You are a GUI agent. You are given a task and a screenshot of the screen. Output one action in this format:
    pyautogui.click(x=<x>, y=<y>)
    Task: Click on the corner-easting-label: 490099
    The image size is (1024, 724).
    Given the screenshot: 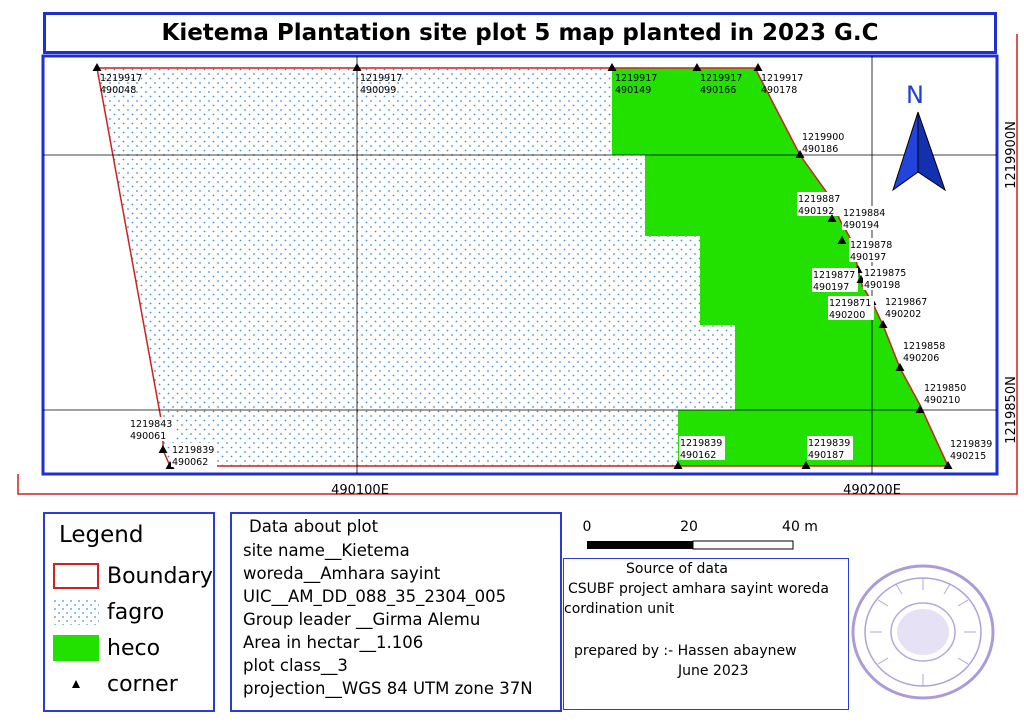 What is the action you would take?
    pyautogui.click(x=378, y=90)
    